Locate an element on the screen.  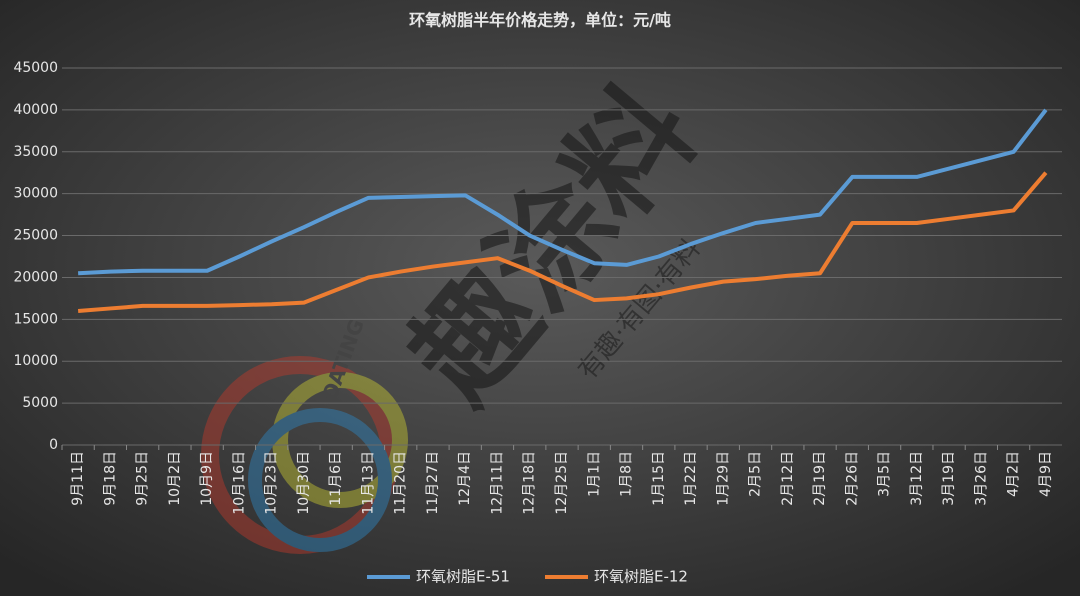
x-tick-label: 11月6日 is located at coordinates (336, 478).